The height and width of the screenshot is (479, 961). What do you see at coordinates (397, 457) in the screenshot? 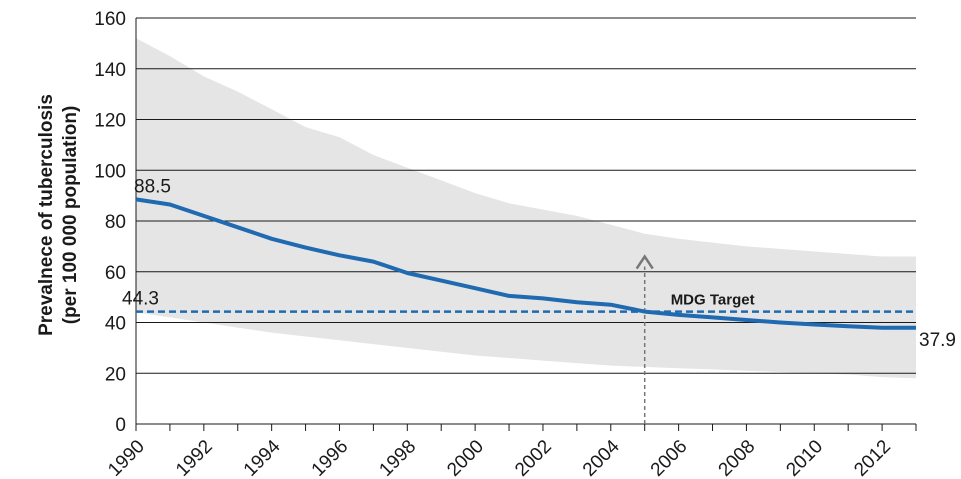
I see `x-tick-label-1998: 1998` at bounding box center [397, 457].